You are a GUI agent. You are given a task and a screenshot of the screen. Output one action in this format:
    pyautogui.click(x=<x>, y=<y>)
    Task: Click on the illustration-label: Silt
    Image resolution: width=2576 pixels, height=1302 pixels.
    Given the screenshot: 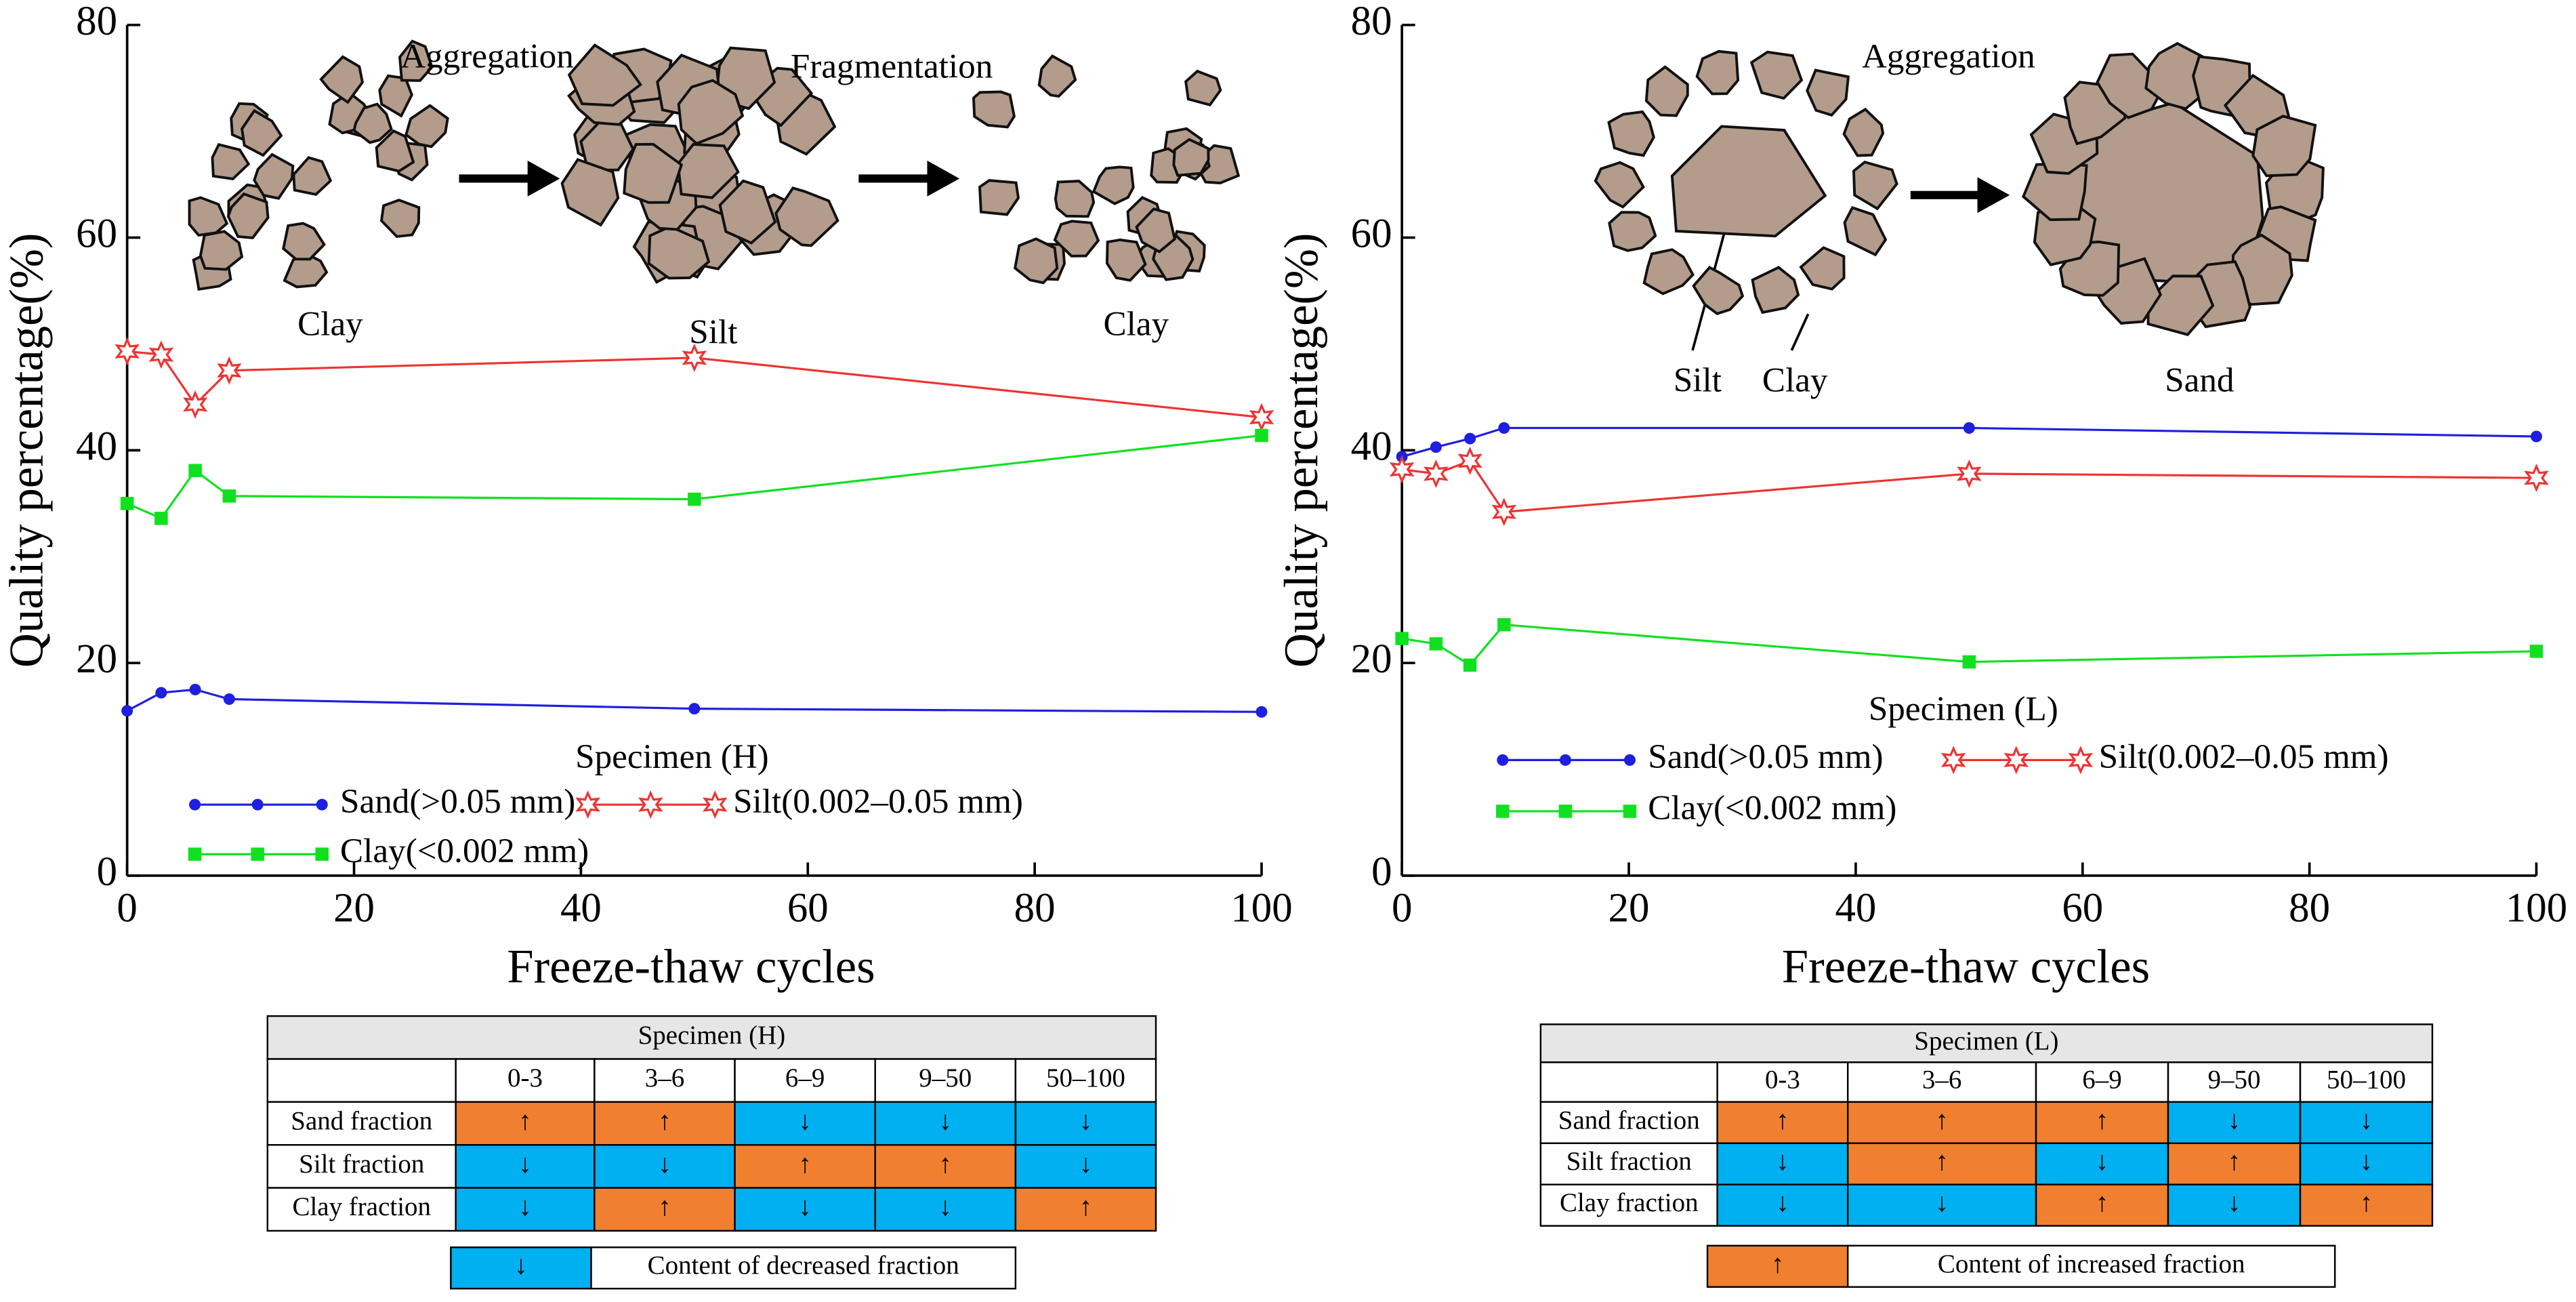 What is the action you would take?
    pyautogui.click(x=1698, y=380)
    